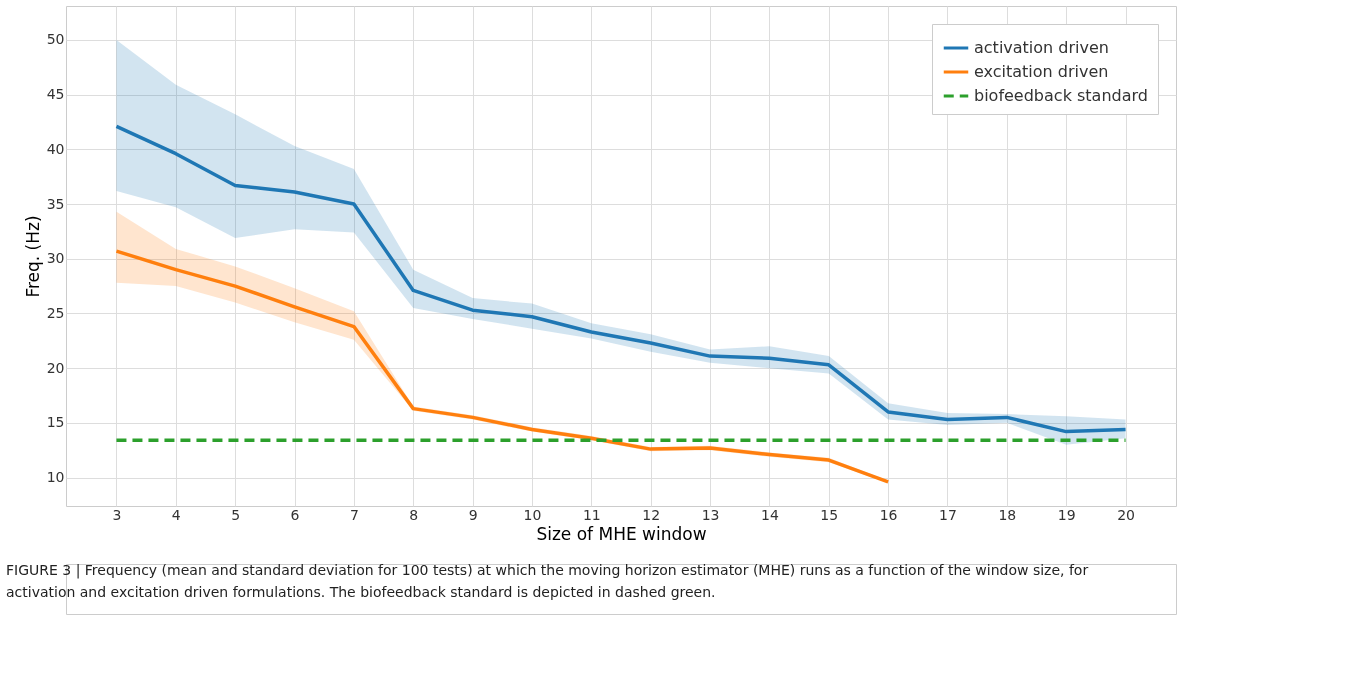  I want to click on legend-label: excitation driven, so click(1041, 71).